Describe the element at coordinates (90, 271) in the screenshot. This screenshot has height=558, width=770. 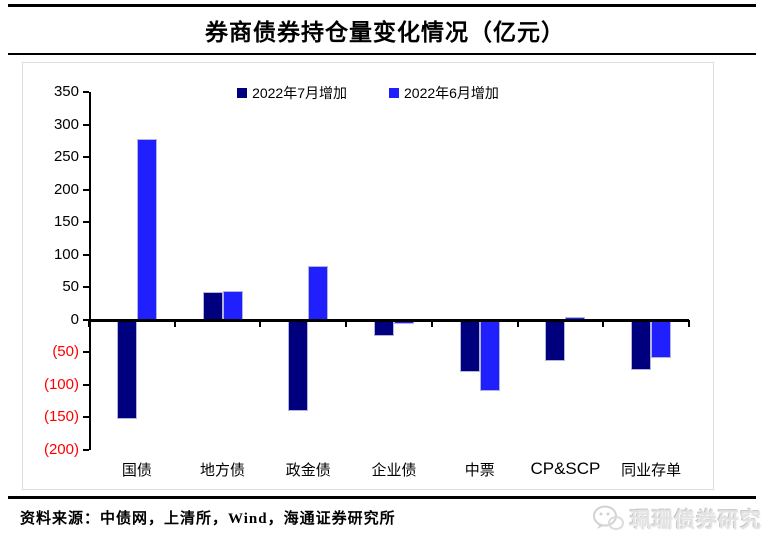
I see `y-axis-line` at that location.